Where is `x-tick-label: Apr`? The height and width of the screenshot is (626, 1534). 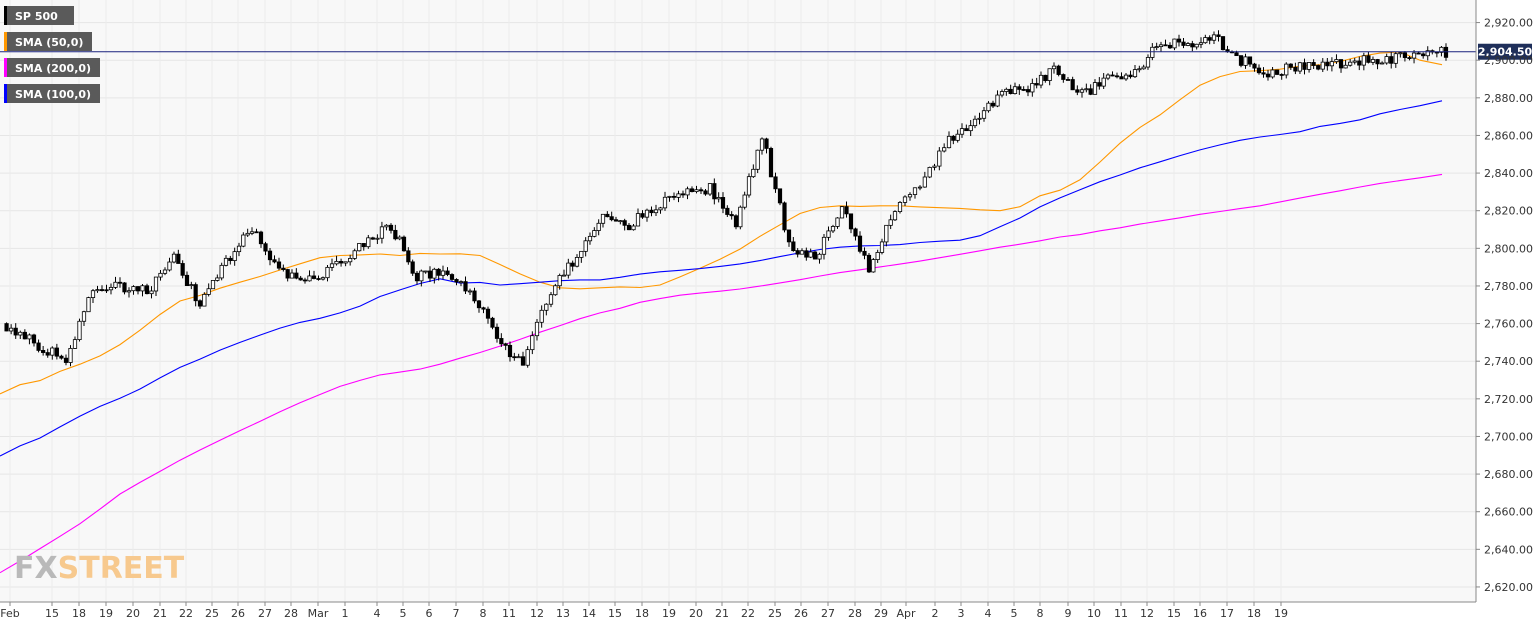
x-tick-label: Apr is located at coordinates (906, 613).